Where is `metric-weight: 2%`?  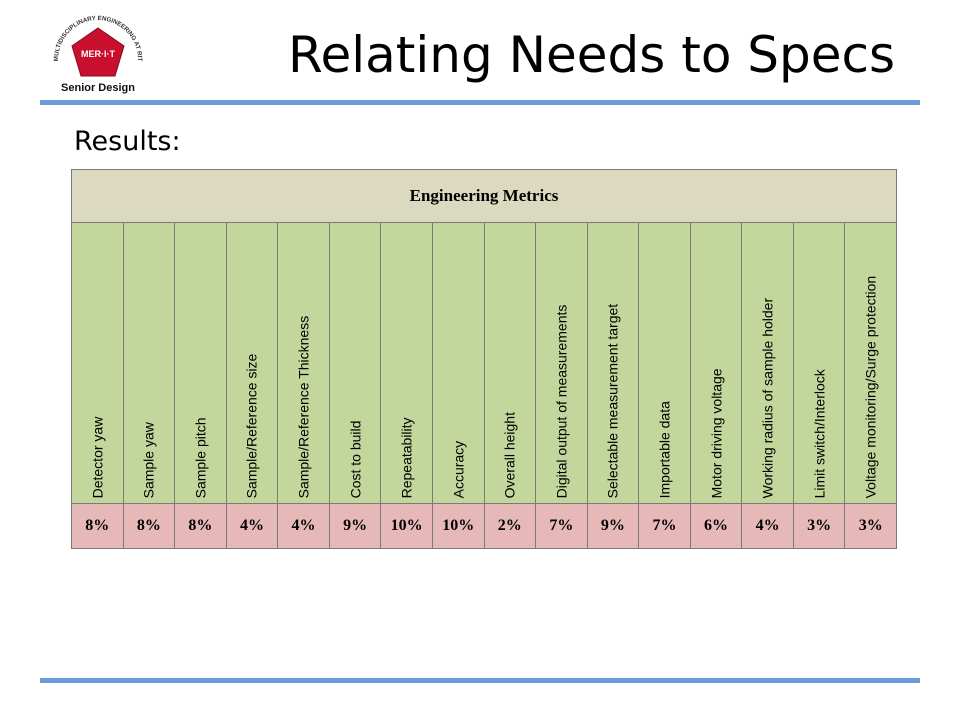
metric-weight: 2% is located at coordinates (510, 526).